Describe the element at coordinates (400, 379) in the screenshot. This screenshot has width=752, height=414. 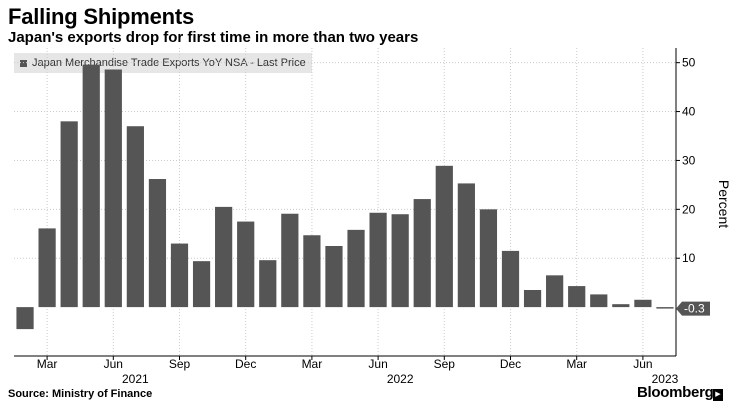
I see `year-label: 2022` at that location.